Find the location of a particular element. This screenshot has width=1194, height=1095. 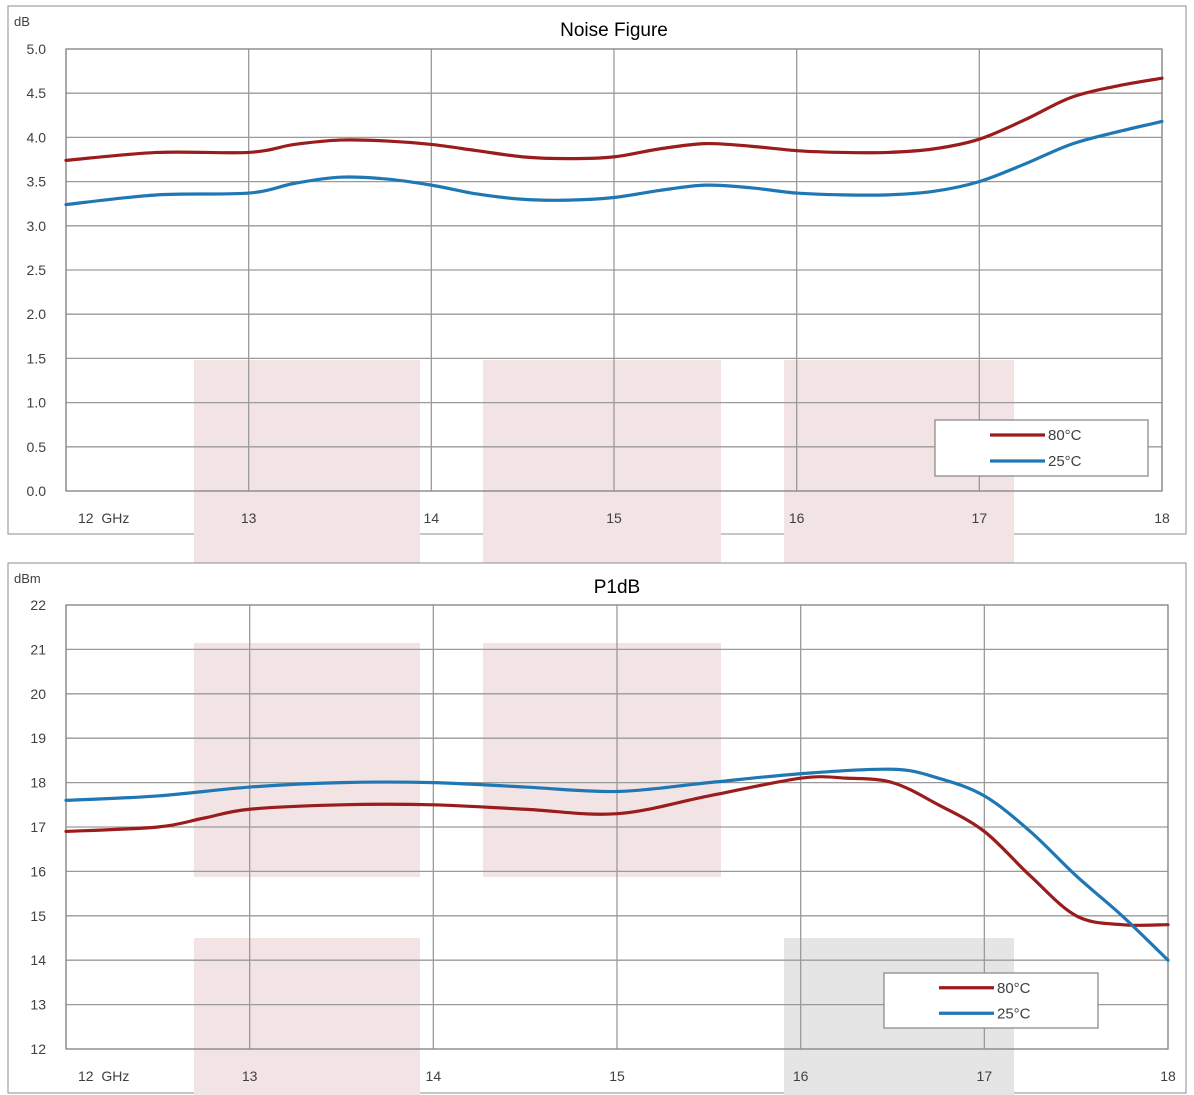

y-tick-label: 1.0 is located at coordinates (37, 403).